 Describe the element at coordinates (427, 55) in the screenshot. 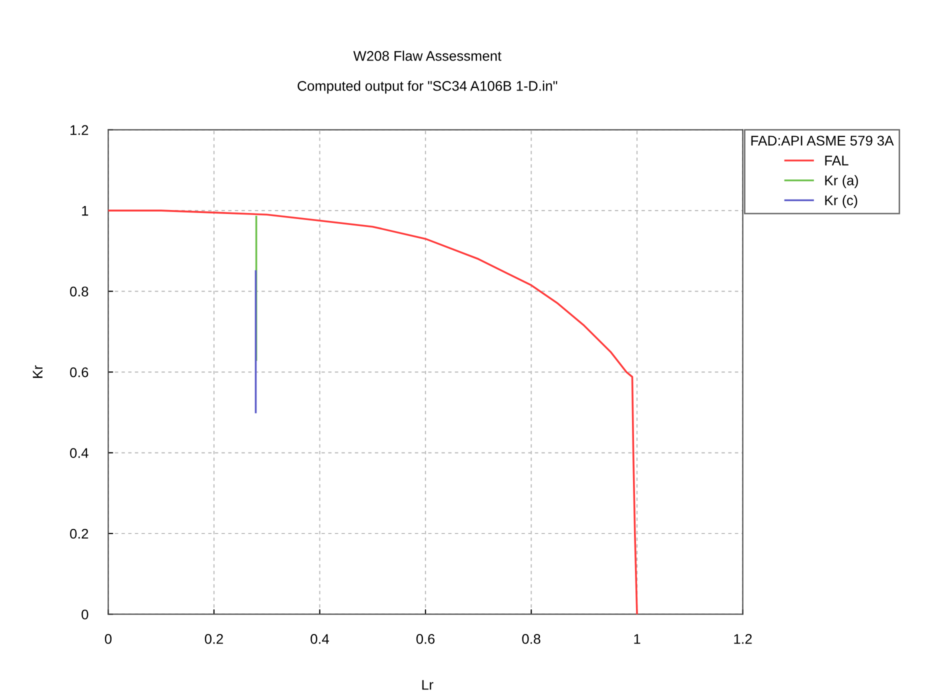

I see `chart-title: W208 Flaw Assessment` at that location.